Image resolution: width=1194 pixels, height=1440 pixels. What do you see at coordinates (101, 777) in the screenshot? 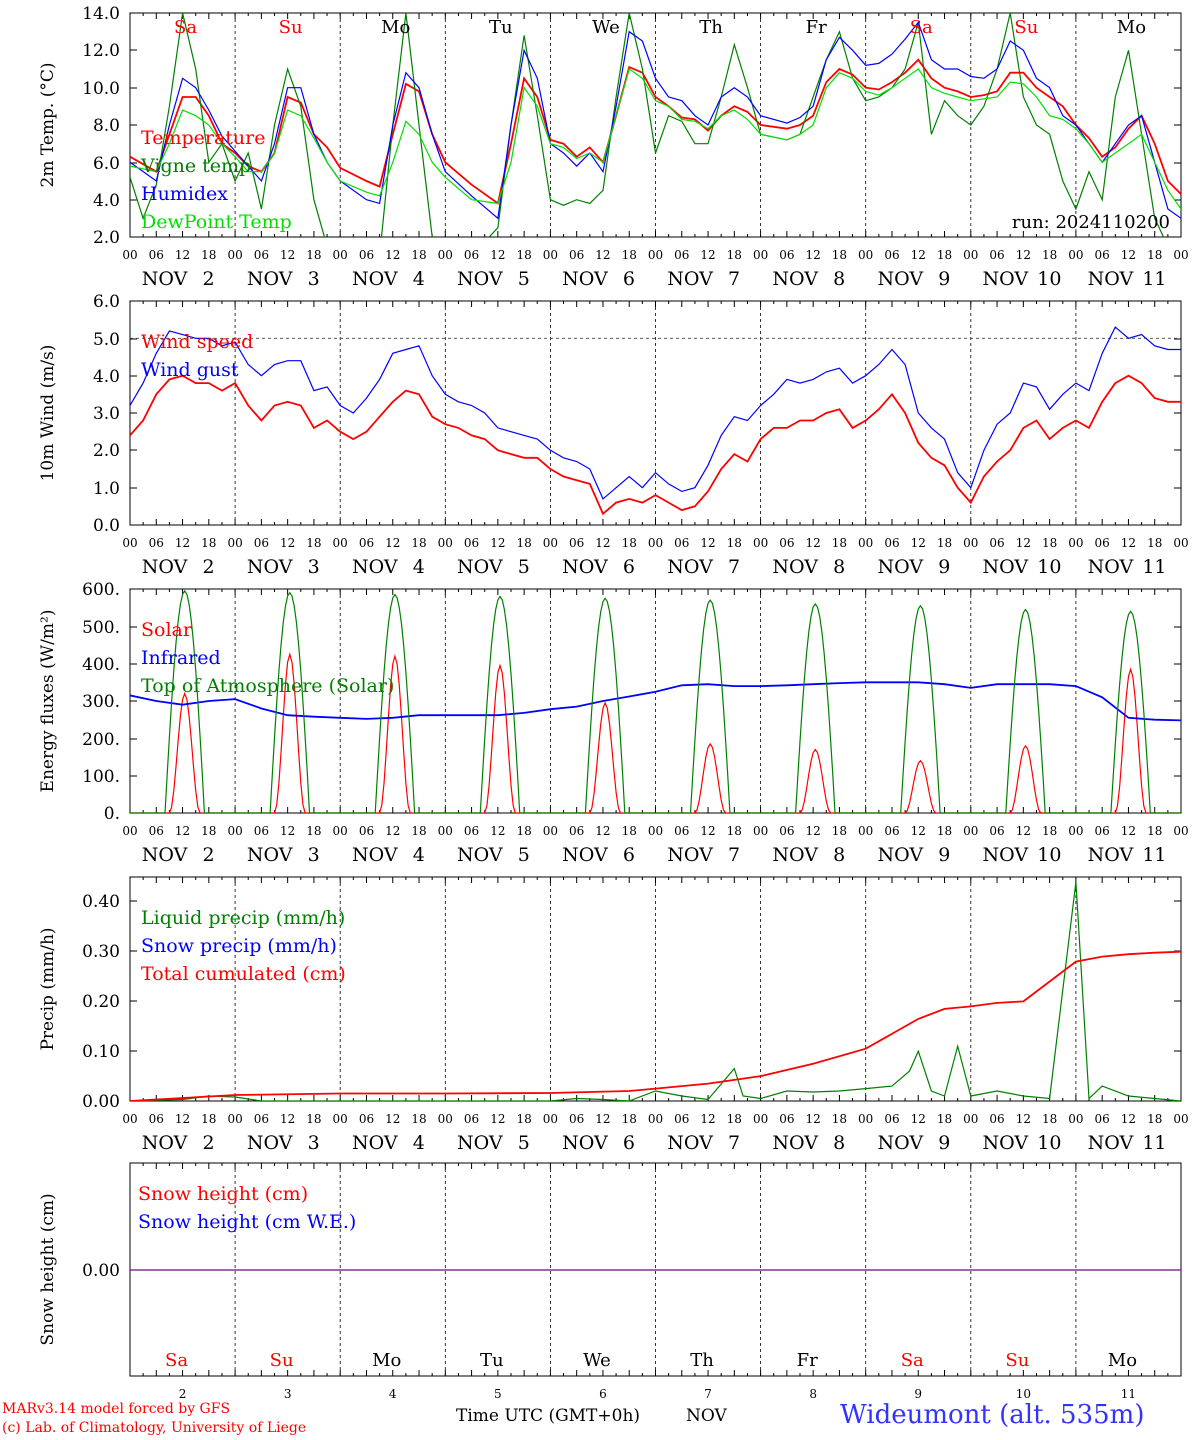
I see `y-tick-label: 100.` at bounding box center [101, 777].